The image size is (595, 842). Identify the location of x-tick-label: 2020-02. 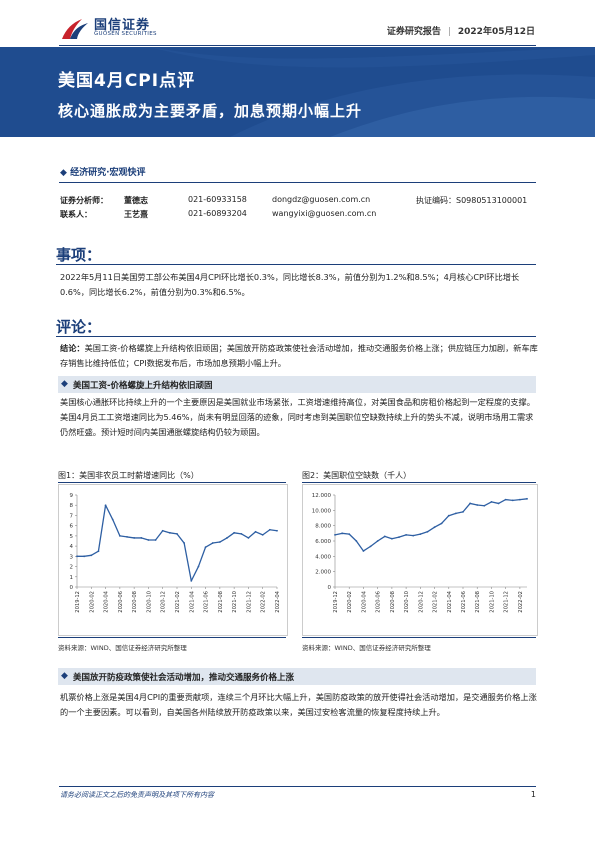
(350, 602).